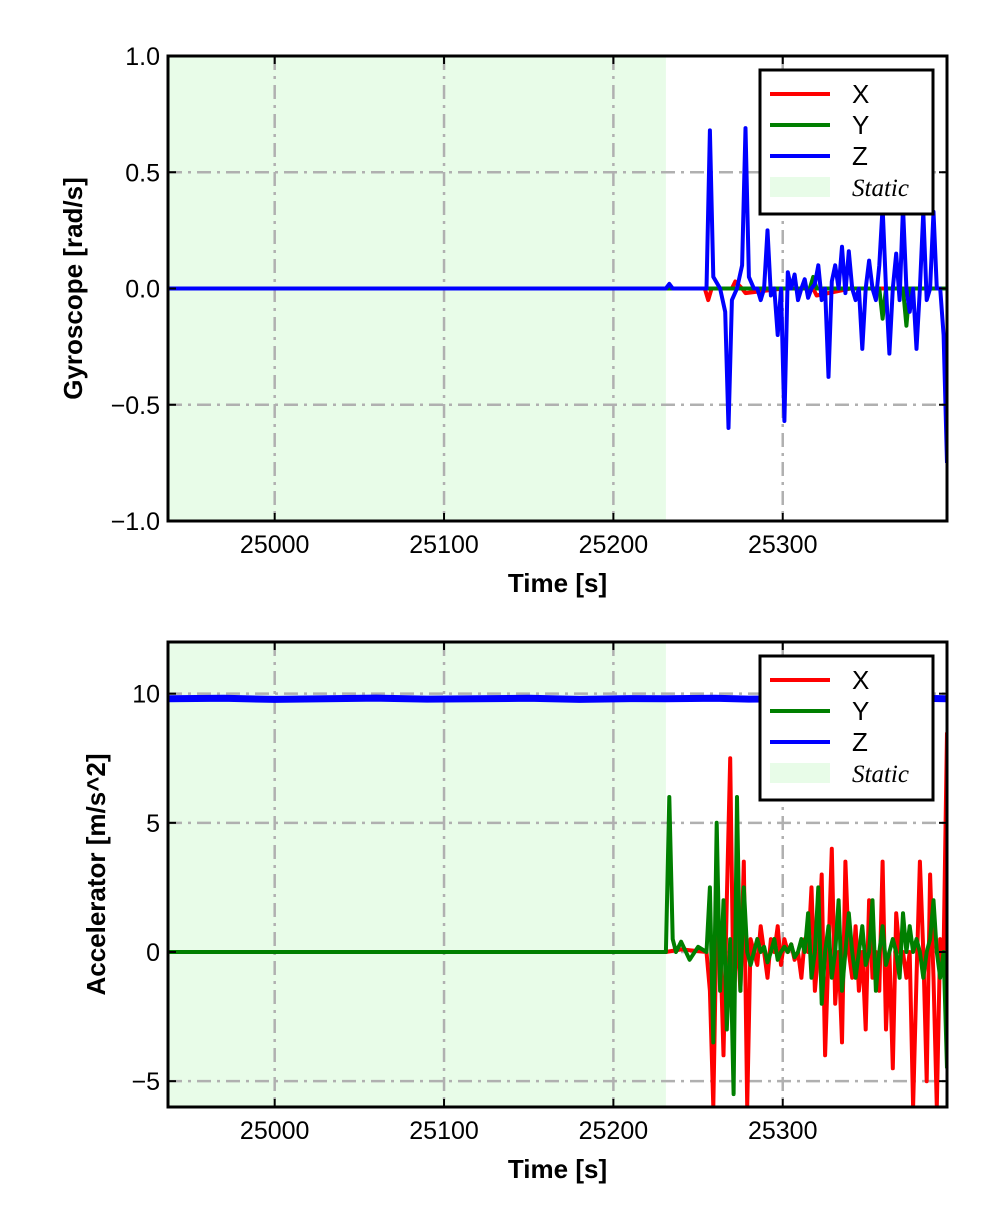 The height and width of the screenshot is (1228, 992). What do you see at coordinates (96, 874) in the screenshot?
I see `y-axis-label: Accelerator [m/s^2]` at bounding box center [96, 874].